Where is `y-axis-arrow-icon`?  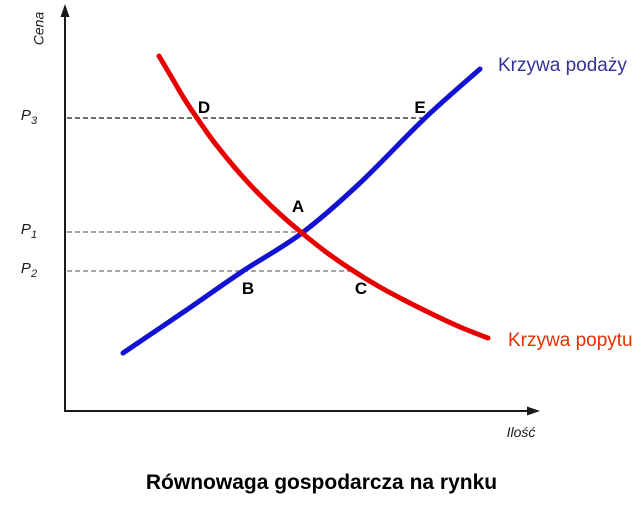
y-axis-arrow-icon is located at coordinates (65, 10).